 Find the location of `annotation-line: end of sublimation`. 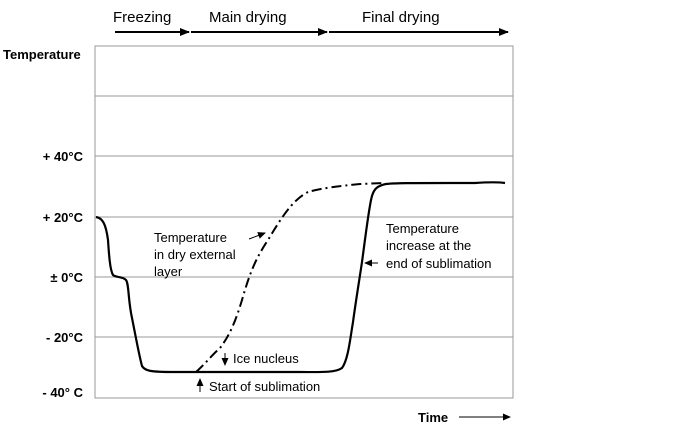

annotation-line: end of sublimation is located at coordinates (439, 263).